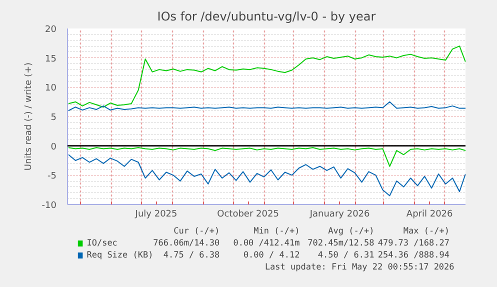  Describe the element at coordinates (341, 243) in the screenshot. I see `text: 702.45m/12.58` at that location.